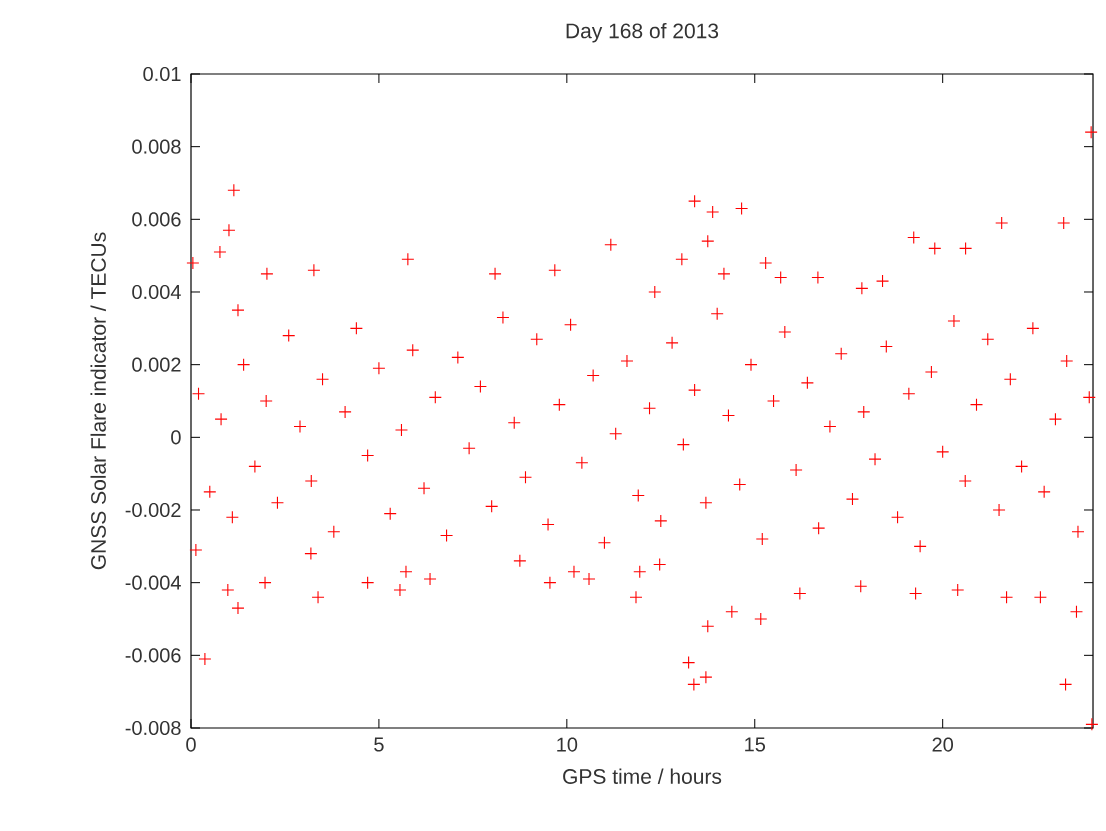 The height and width of the screenshot is (831, 1106). Describe the element at coordinates (755, 744) in the screenshot. I see `x-tick-label: 15` at that location.